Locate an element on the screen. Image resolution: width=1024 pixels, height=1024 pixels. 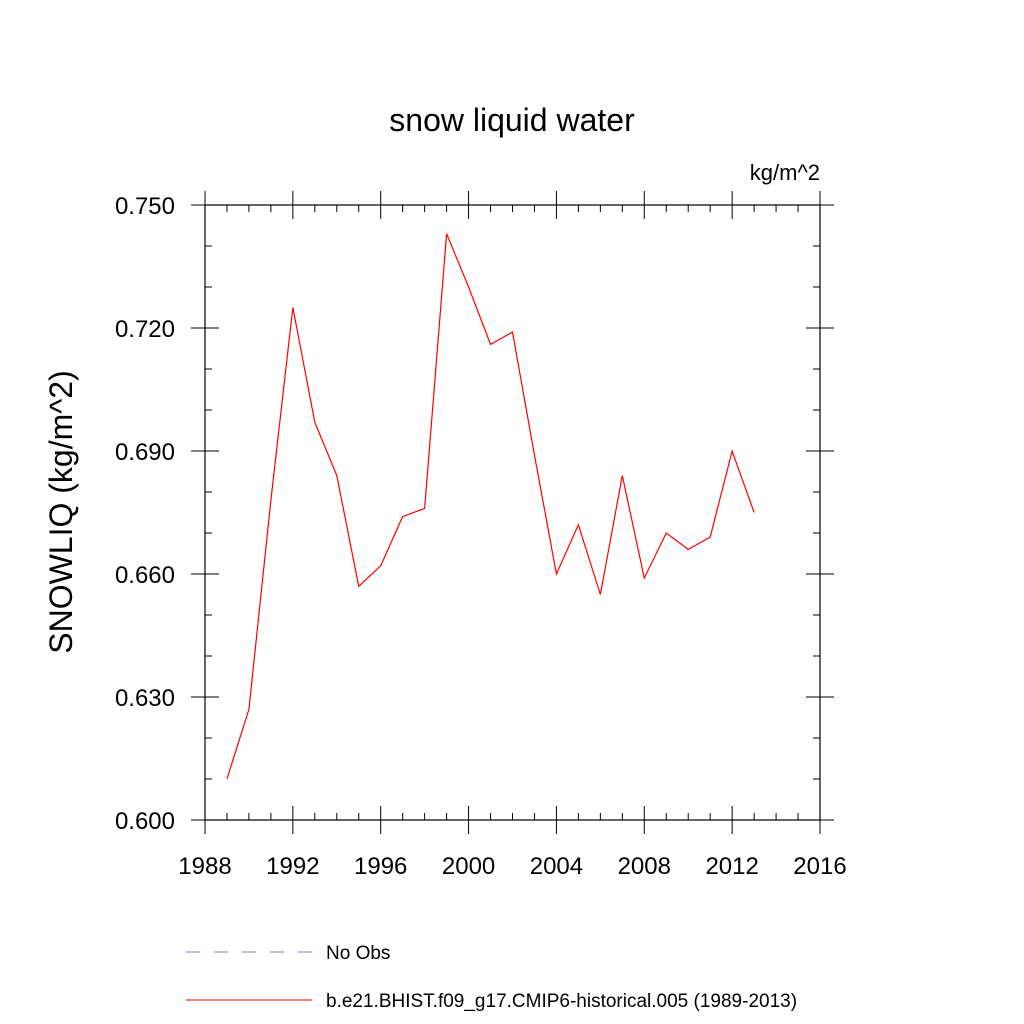
y-tick-label: 0.690 is located at coordinates (145, 452).